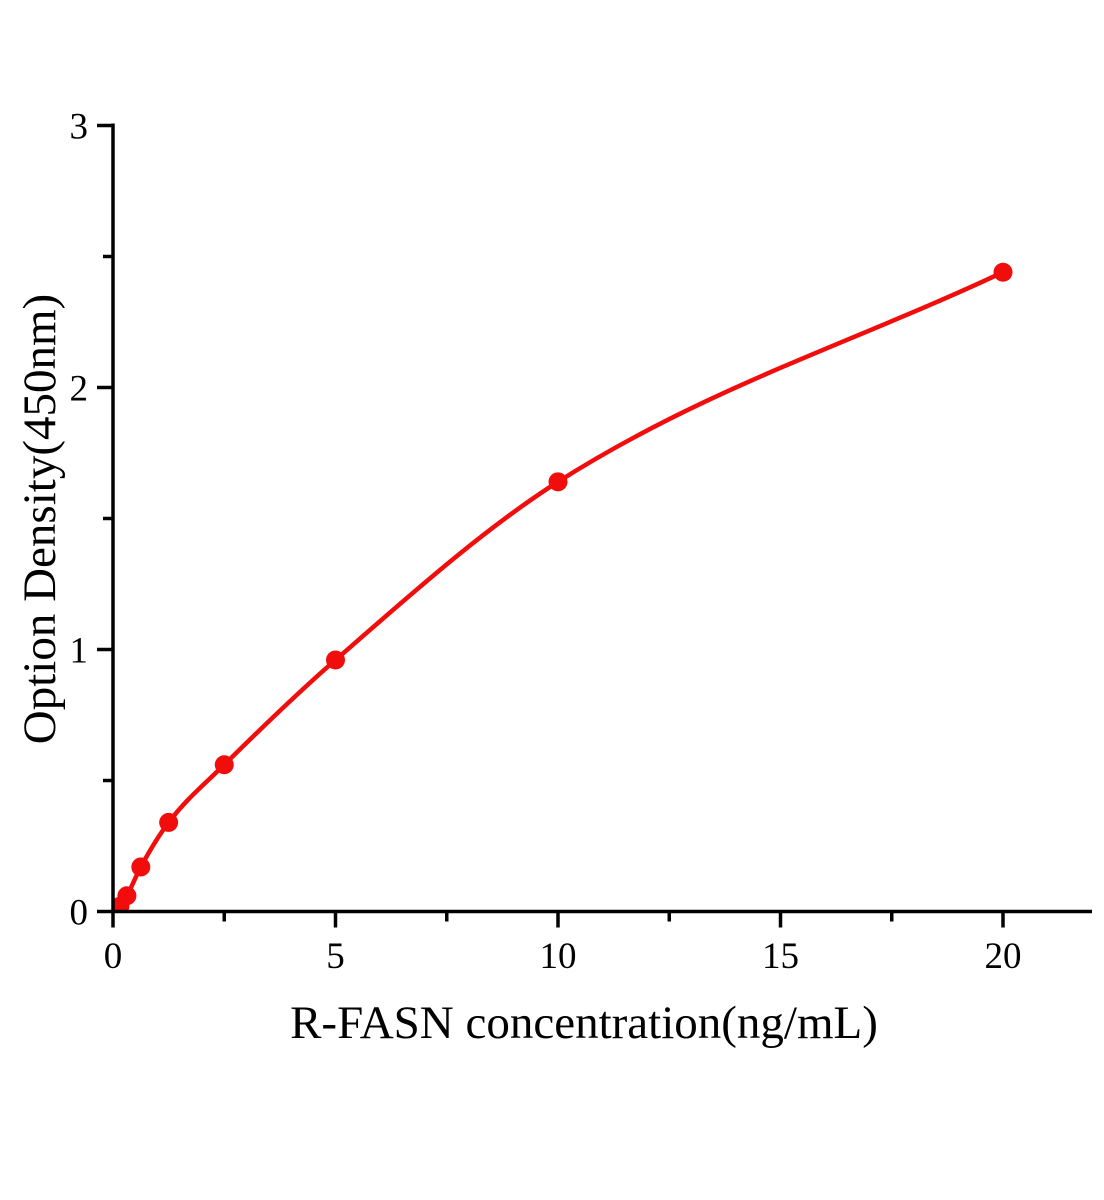 This screenshot has width=1104, height=1200. What do you see at coordinates (1003, 956) in the screenshot?
I see `x-tick-label: 20` at bounding box center [1003, 956].